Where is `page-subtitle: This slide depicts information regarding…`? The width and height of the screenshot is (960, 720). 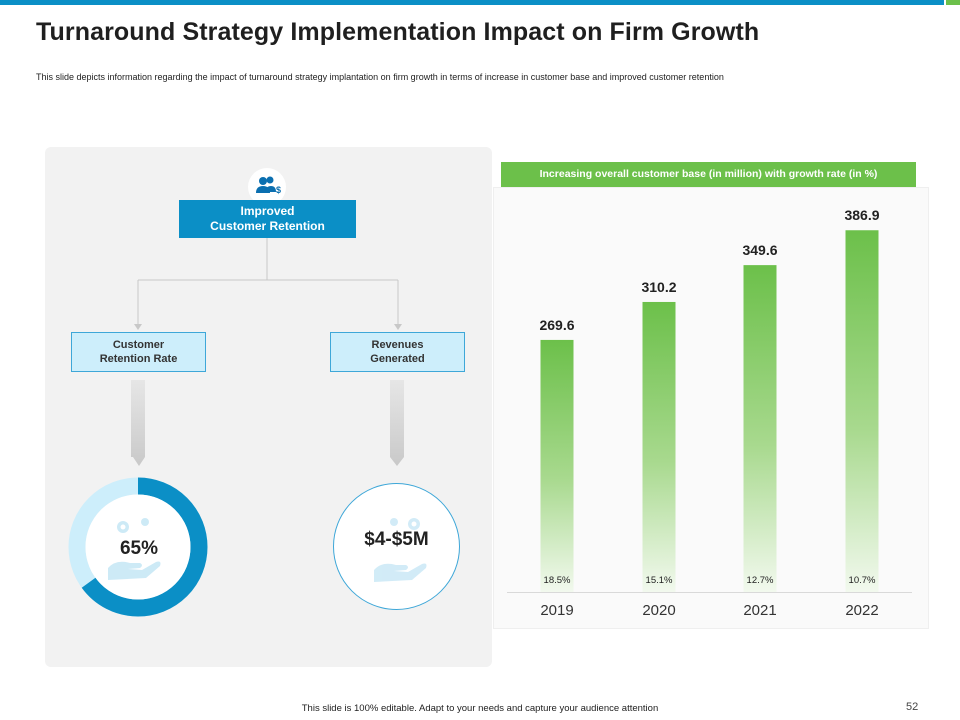 page-subtitle: This slide depicts information regarding… is located at coordinates (380, 77).